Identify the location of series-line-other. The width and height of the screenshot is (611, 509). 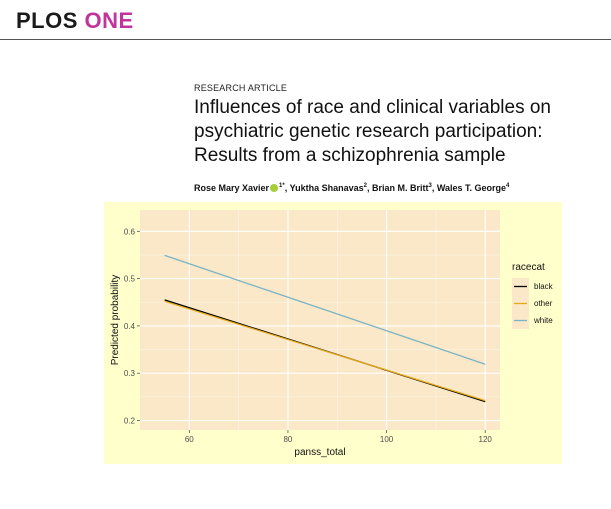
(325, 351).